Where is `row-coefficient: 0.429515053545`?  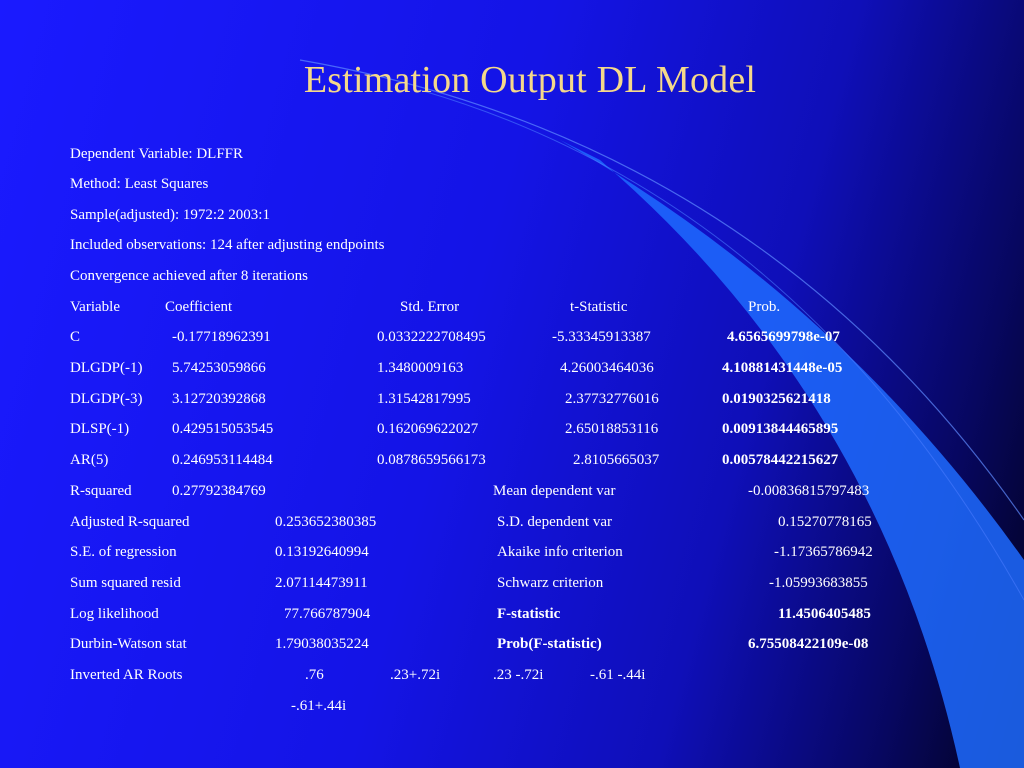
row-coefficient: 0.429515053545 is located at coordinates (223, 429).